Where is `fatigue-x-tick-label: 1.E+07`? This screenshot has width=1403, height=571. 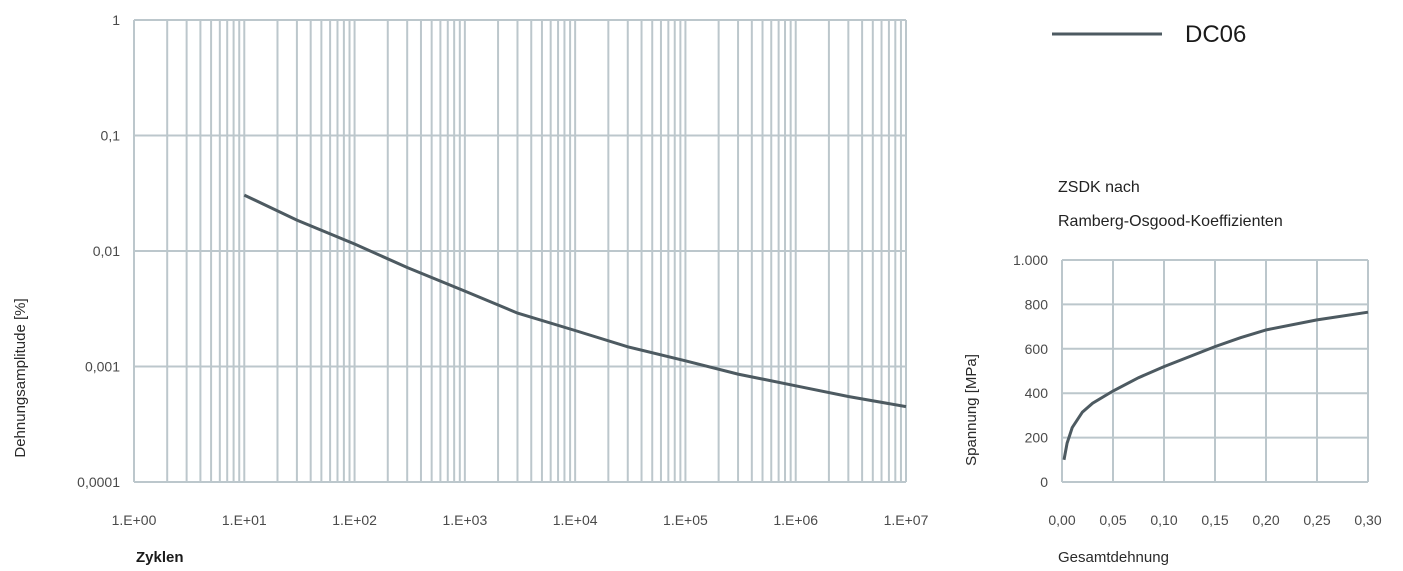 fatigue-x-tick-label: 1.E+07 is located at coordinates (906, 520).